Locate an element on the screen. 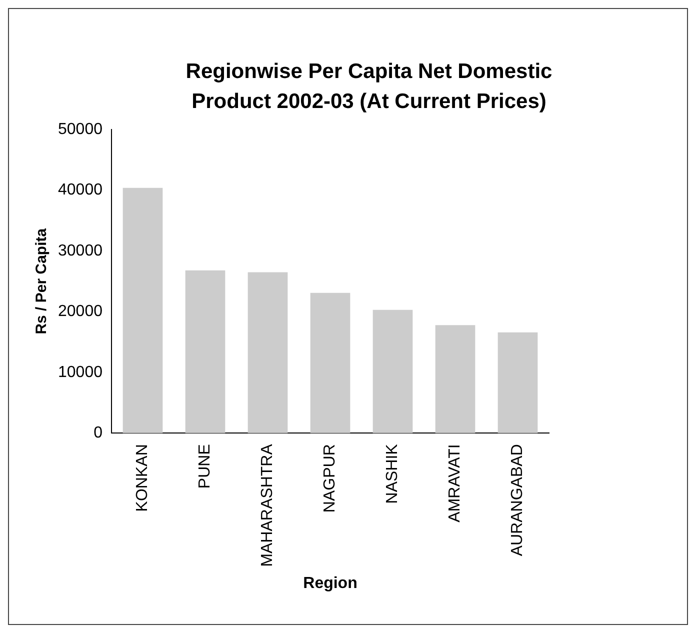 The image size is (700, 637). y-tick-label: 30000 is located at coordinates (80, 251).